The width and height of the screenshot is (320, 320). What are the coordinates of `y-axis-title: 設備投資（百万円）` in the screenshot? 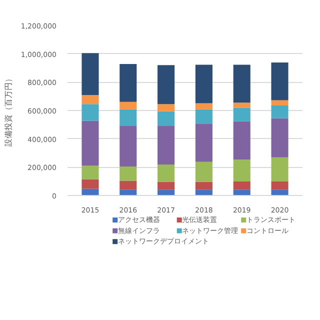 It's located at (8, 110).